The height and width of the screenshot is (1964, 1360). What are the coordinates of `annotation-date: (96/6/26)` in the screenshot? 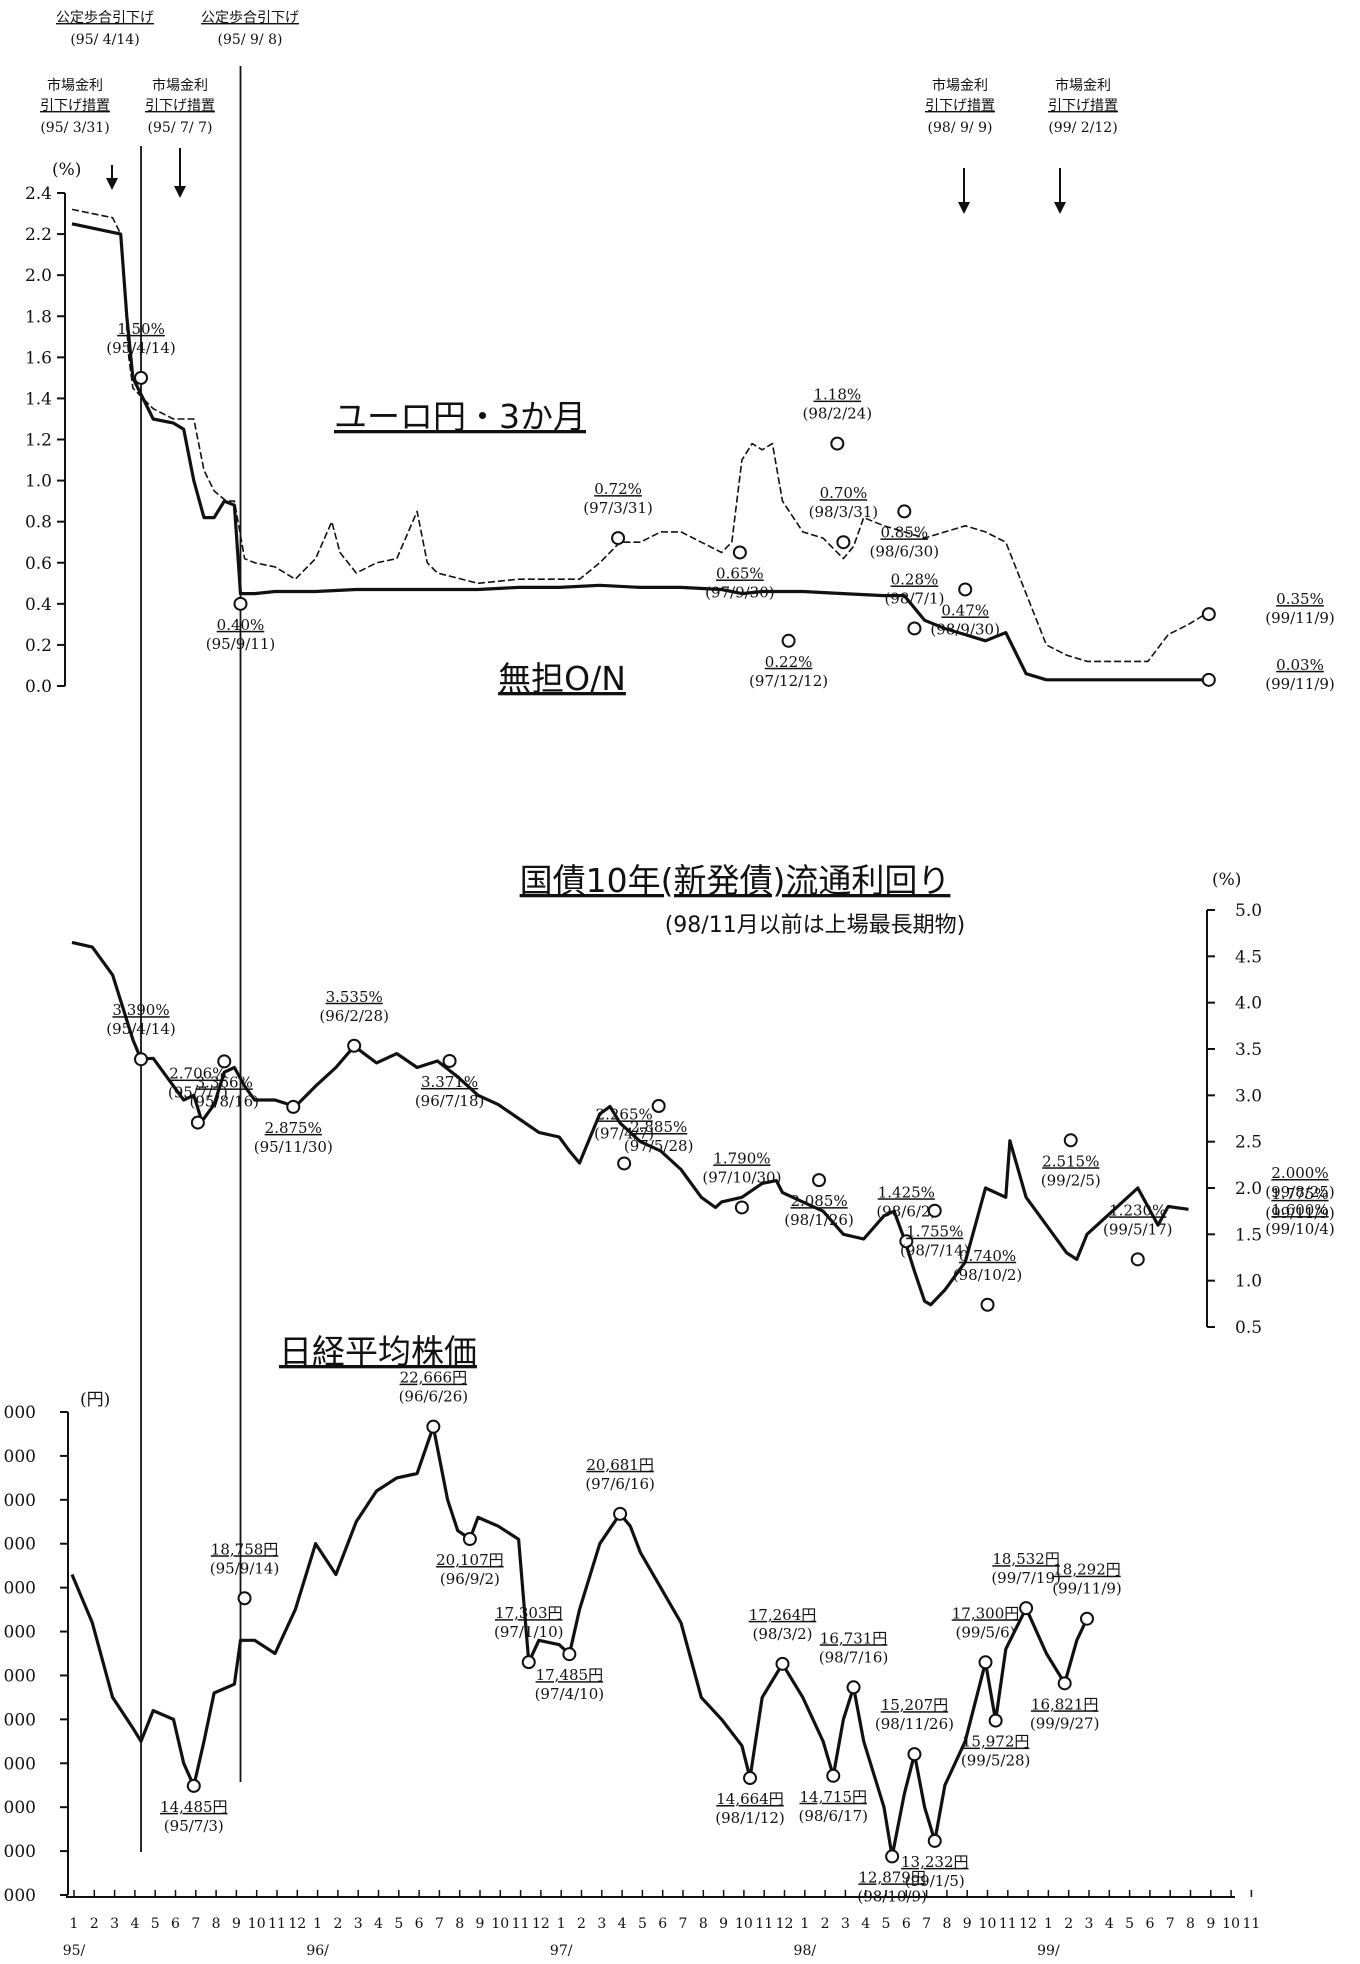 It's located at (434, 1397).